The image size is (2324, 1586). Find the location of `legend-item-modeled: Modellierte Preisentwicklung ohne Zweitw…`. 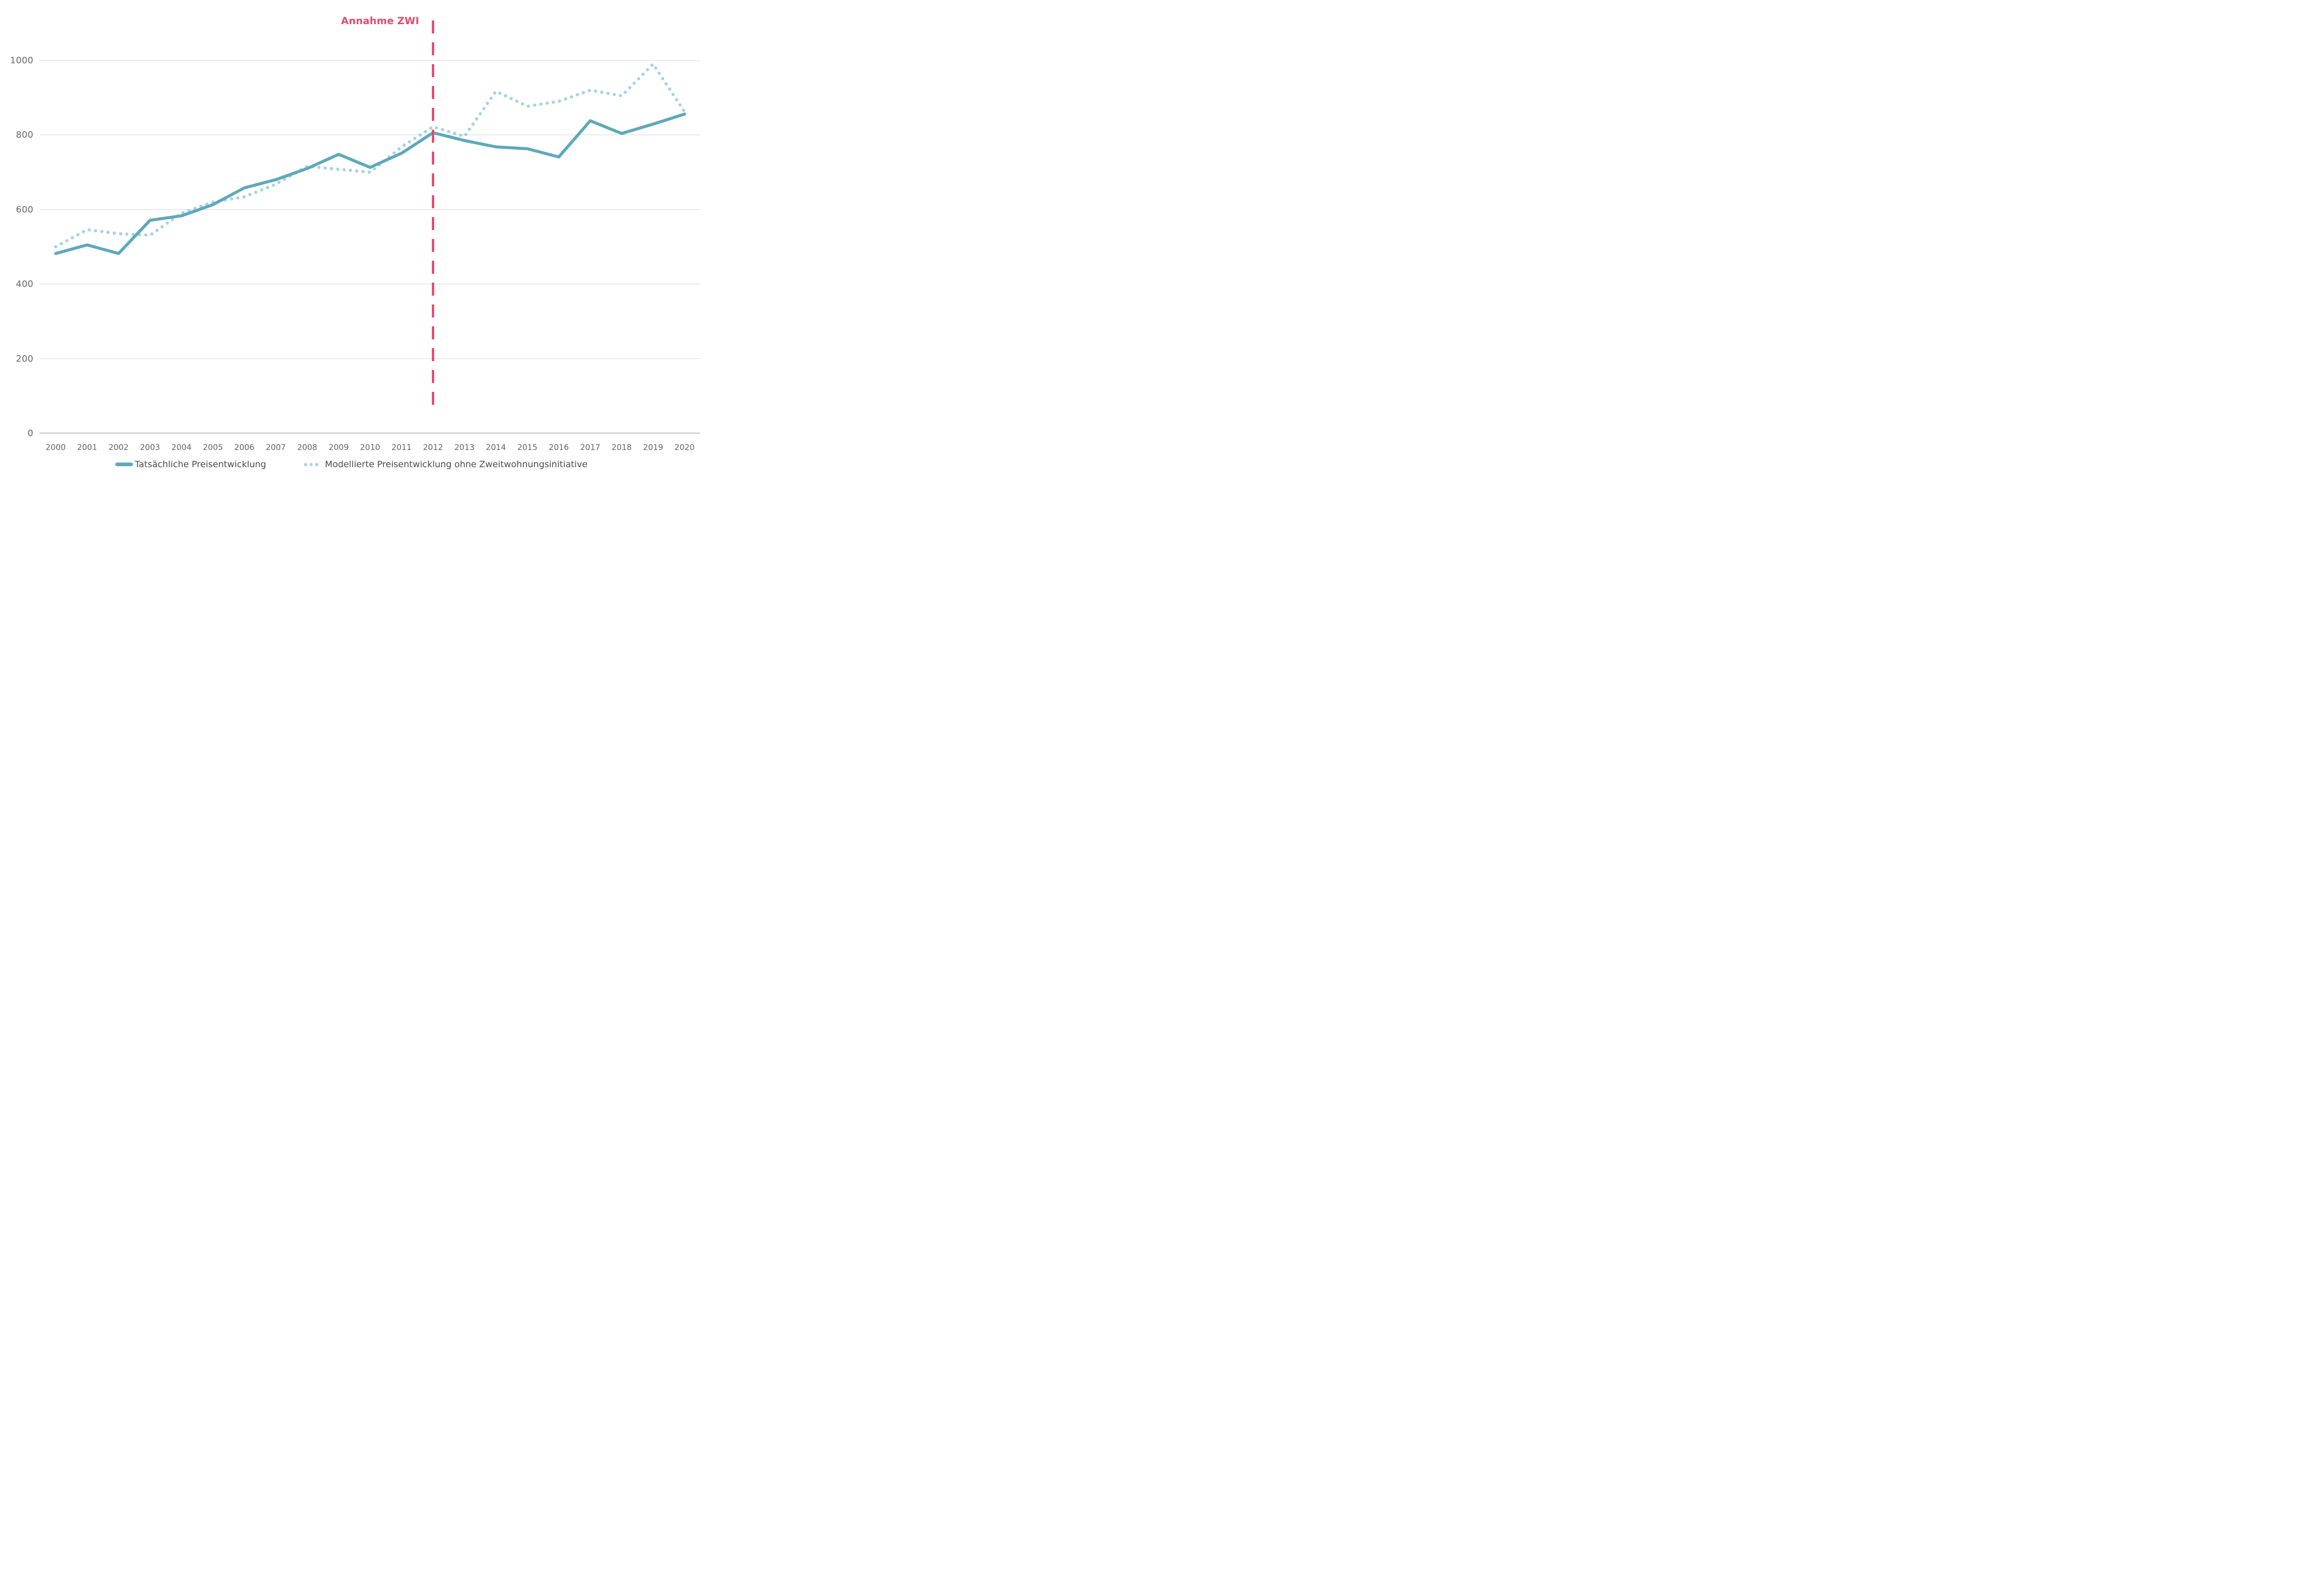

legend-item-modeled: Modellierte Preisentwicklung ohne Zweitw… is located at coordinates (446, 464).